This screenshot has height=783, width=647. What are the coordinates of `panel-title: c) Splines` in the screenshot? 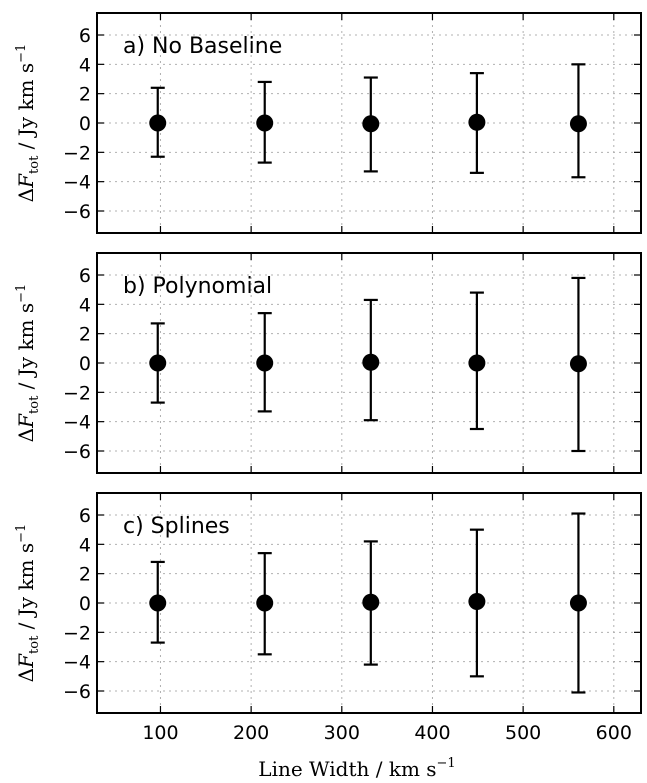 It's located at (176, 526).